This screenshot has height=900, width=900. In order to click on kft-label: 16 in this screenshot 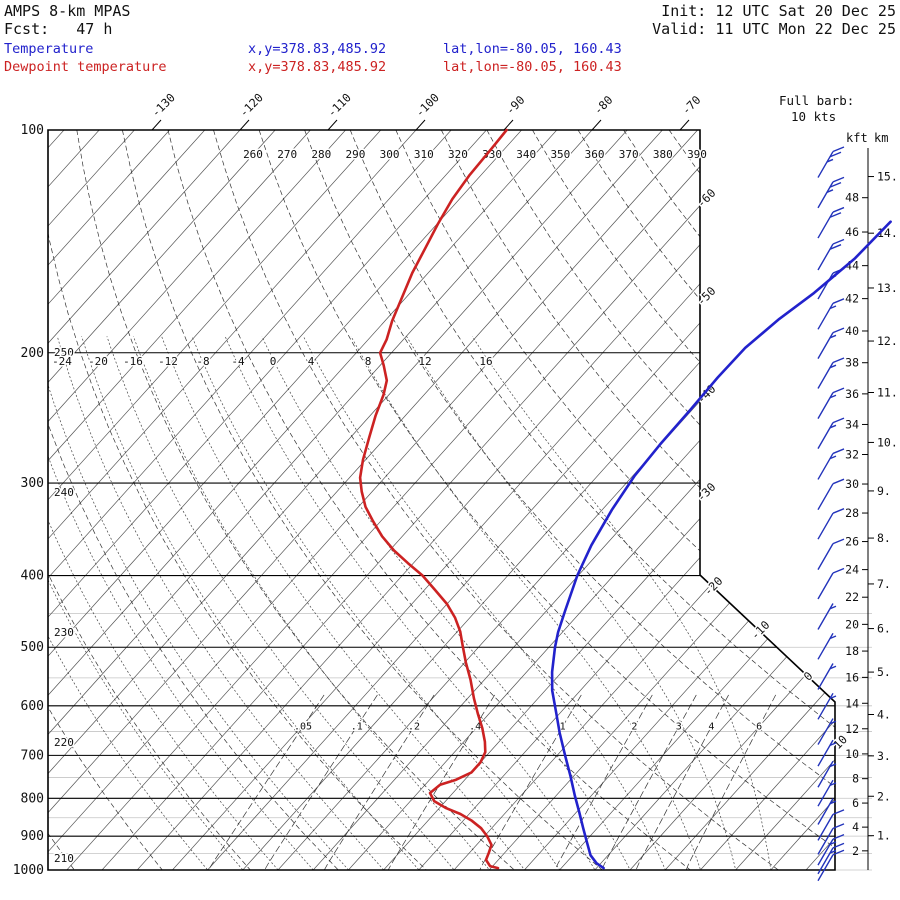, I will do `click(852, 677)`.